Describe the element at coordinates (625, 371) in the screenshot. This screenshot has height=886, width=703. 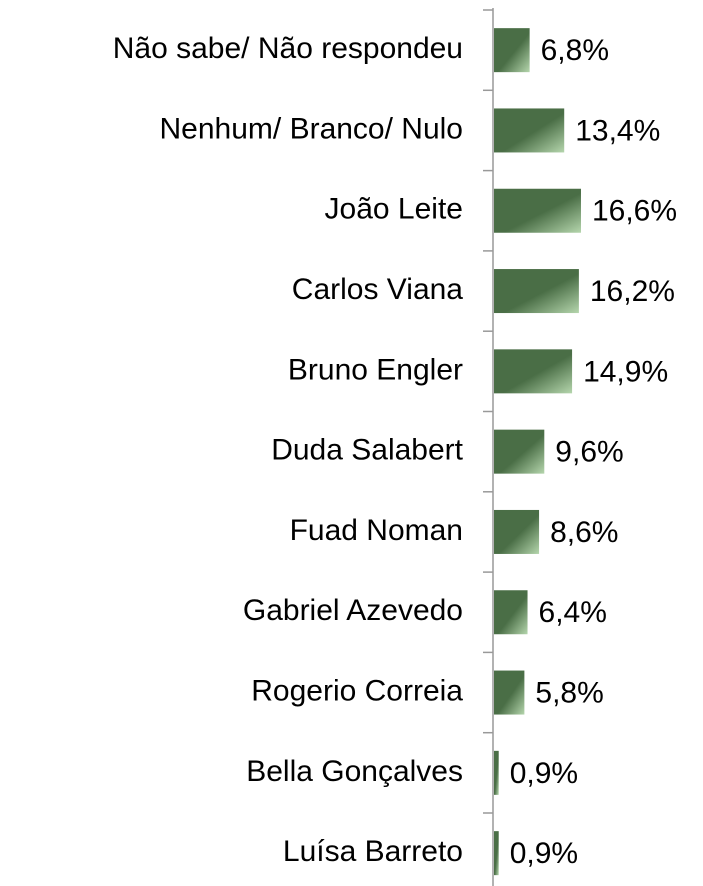
I see `value-label: 14,9%` at that location.